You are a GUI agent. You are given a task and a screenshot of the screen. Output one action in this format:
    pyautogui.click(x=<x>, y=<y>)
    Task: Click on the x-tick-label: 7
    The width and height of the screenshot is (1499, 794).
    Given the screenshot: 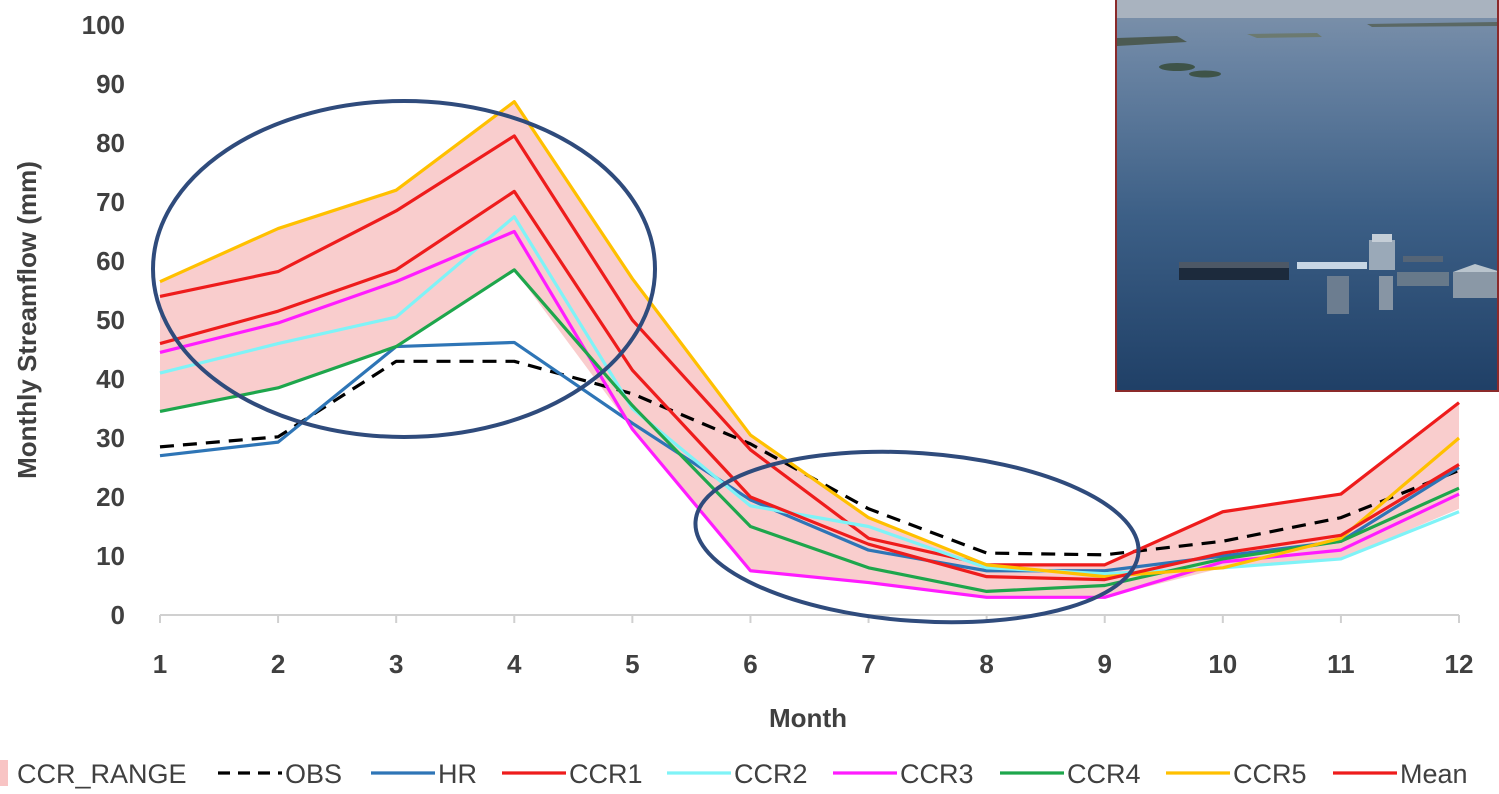 What is the action you would take?
    pyautogui.click(x=868, y=664)
    